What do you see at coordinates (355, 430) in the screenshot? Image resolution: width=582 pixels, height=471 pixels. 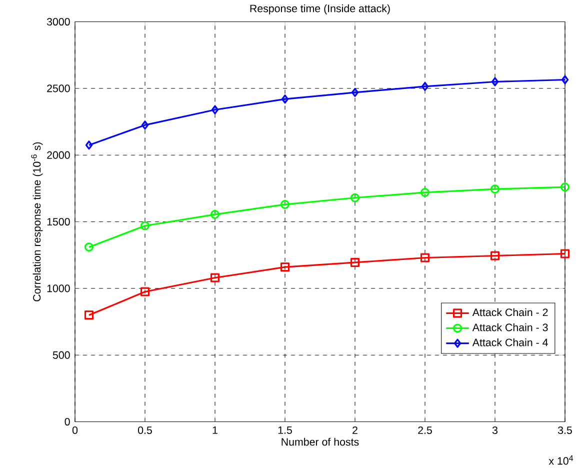 I see `x-tick-label: 2` at bounding box center [355, 430].